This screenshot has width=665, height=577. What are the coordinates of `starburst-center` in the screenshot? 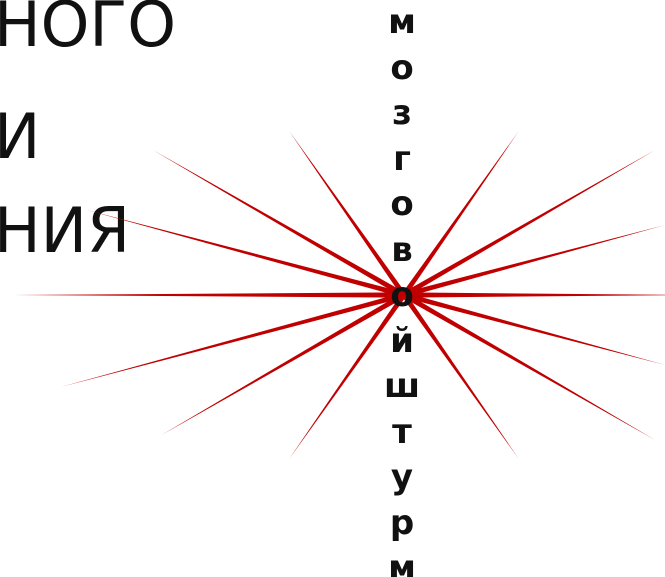 It's located at (404, 295).